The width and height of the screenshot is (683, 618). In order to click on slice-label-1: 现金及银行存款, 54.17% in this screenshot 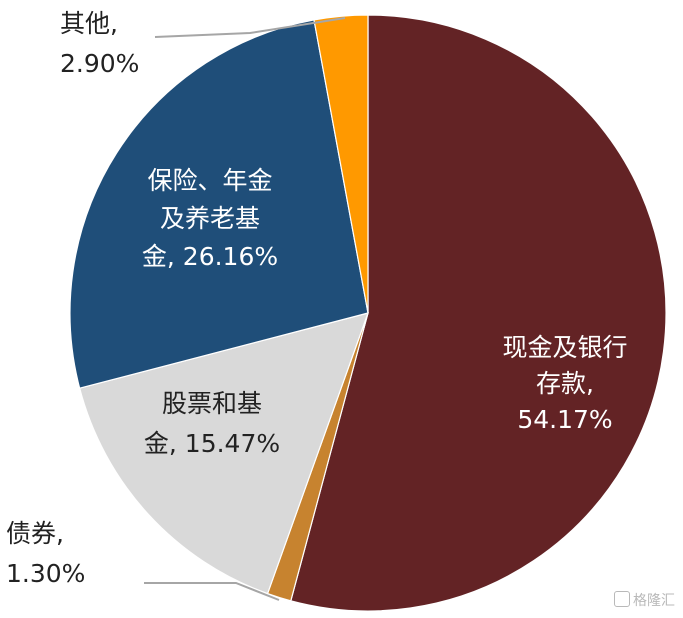, I will do `click(564, 383)`.